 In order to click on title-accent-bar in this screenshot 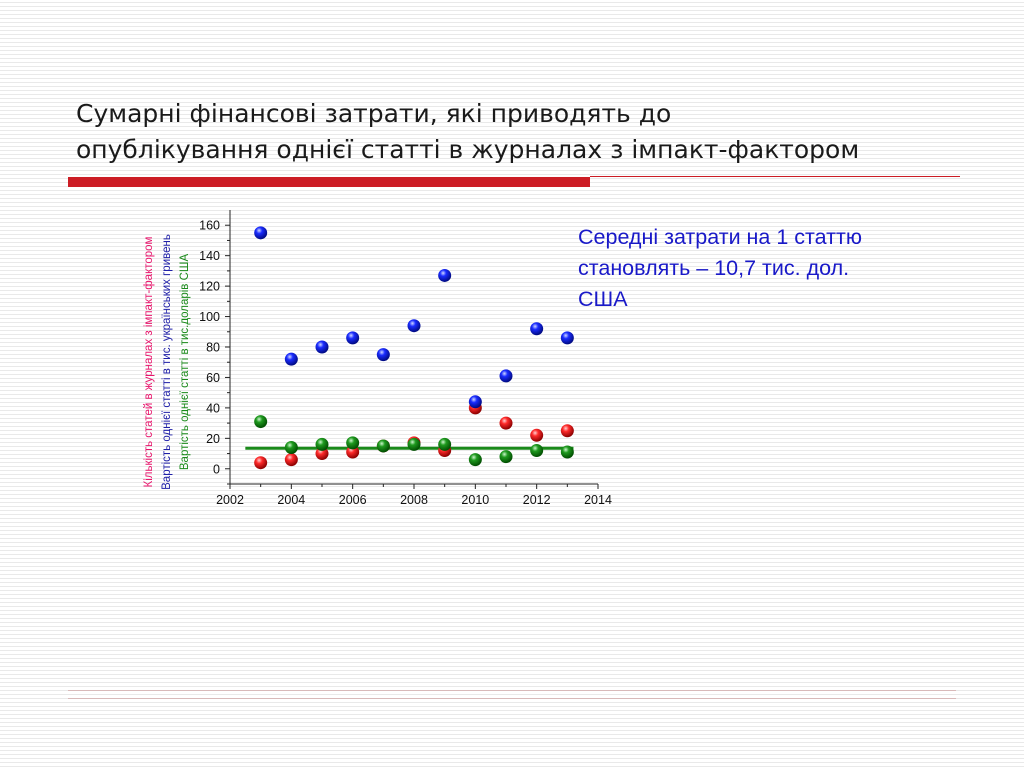, I will do `click(329, 182)`.